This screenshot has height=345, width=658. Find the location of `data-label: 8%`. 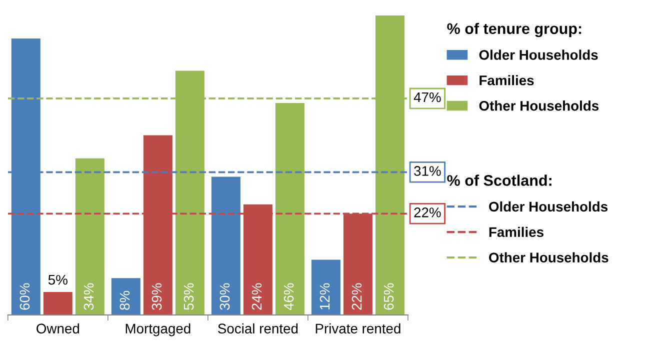

data-label: 8% is located at coordinates (125, 300).